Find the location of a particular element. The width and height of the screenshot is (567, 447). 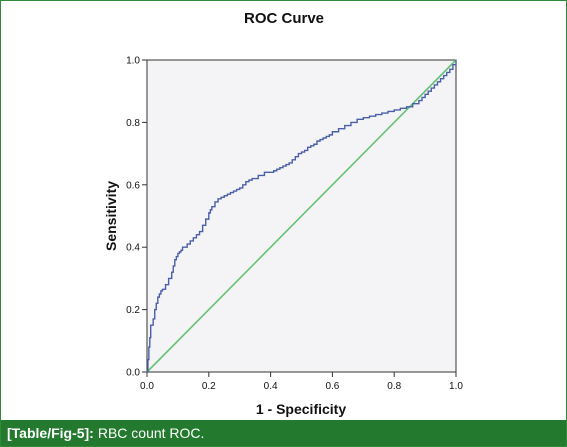

chart-title: ROC Curve is located at coordinates (284, 18).